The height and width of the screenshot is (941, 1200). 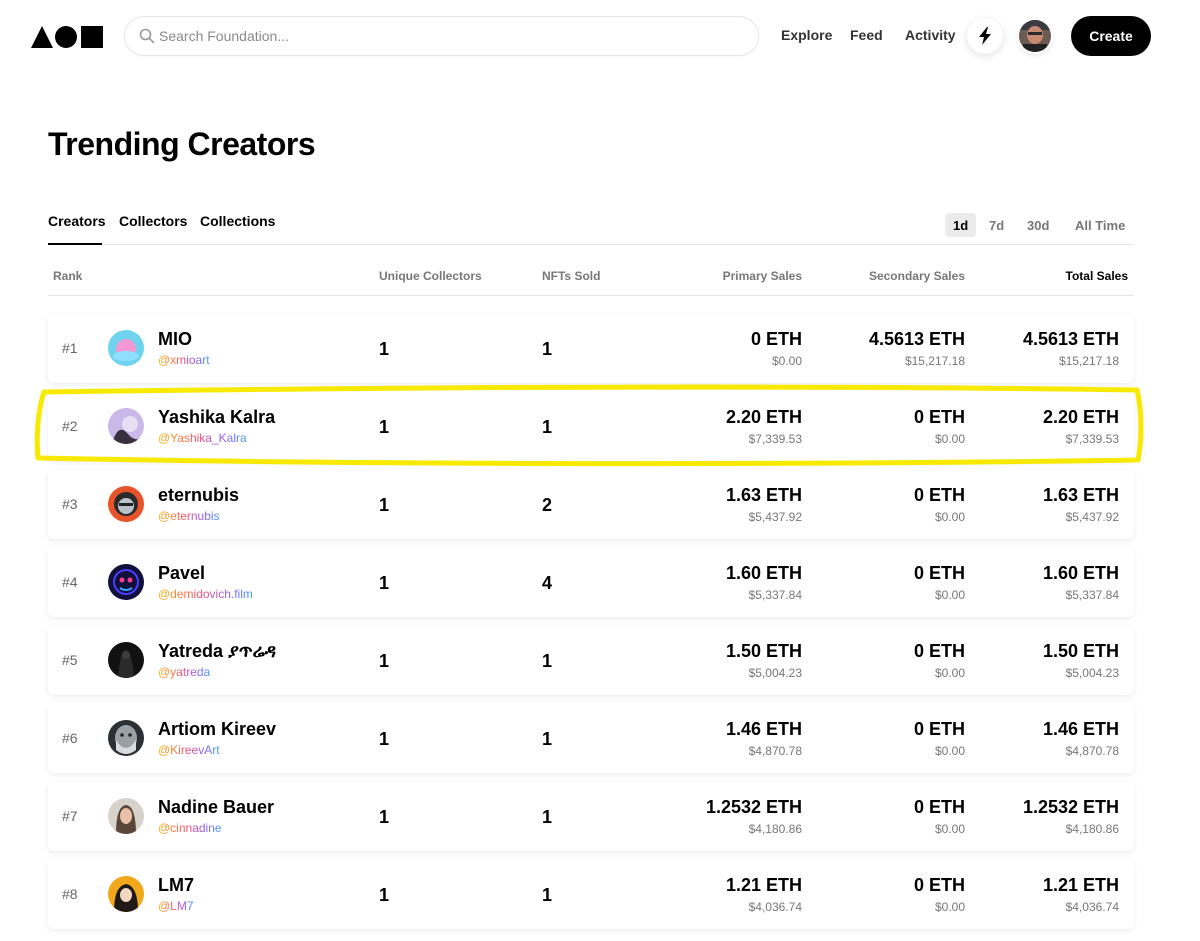 What do you see at coordinates (67, 37) in the screenshot?
I see `foundation-logo` at bounding box center [67, 37].